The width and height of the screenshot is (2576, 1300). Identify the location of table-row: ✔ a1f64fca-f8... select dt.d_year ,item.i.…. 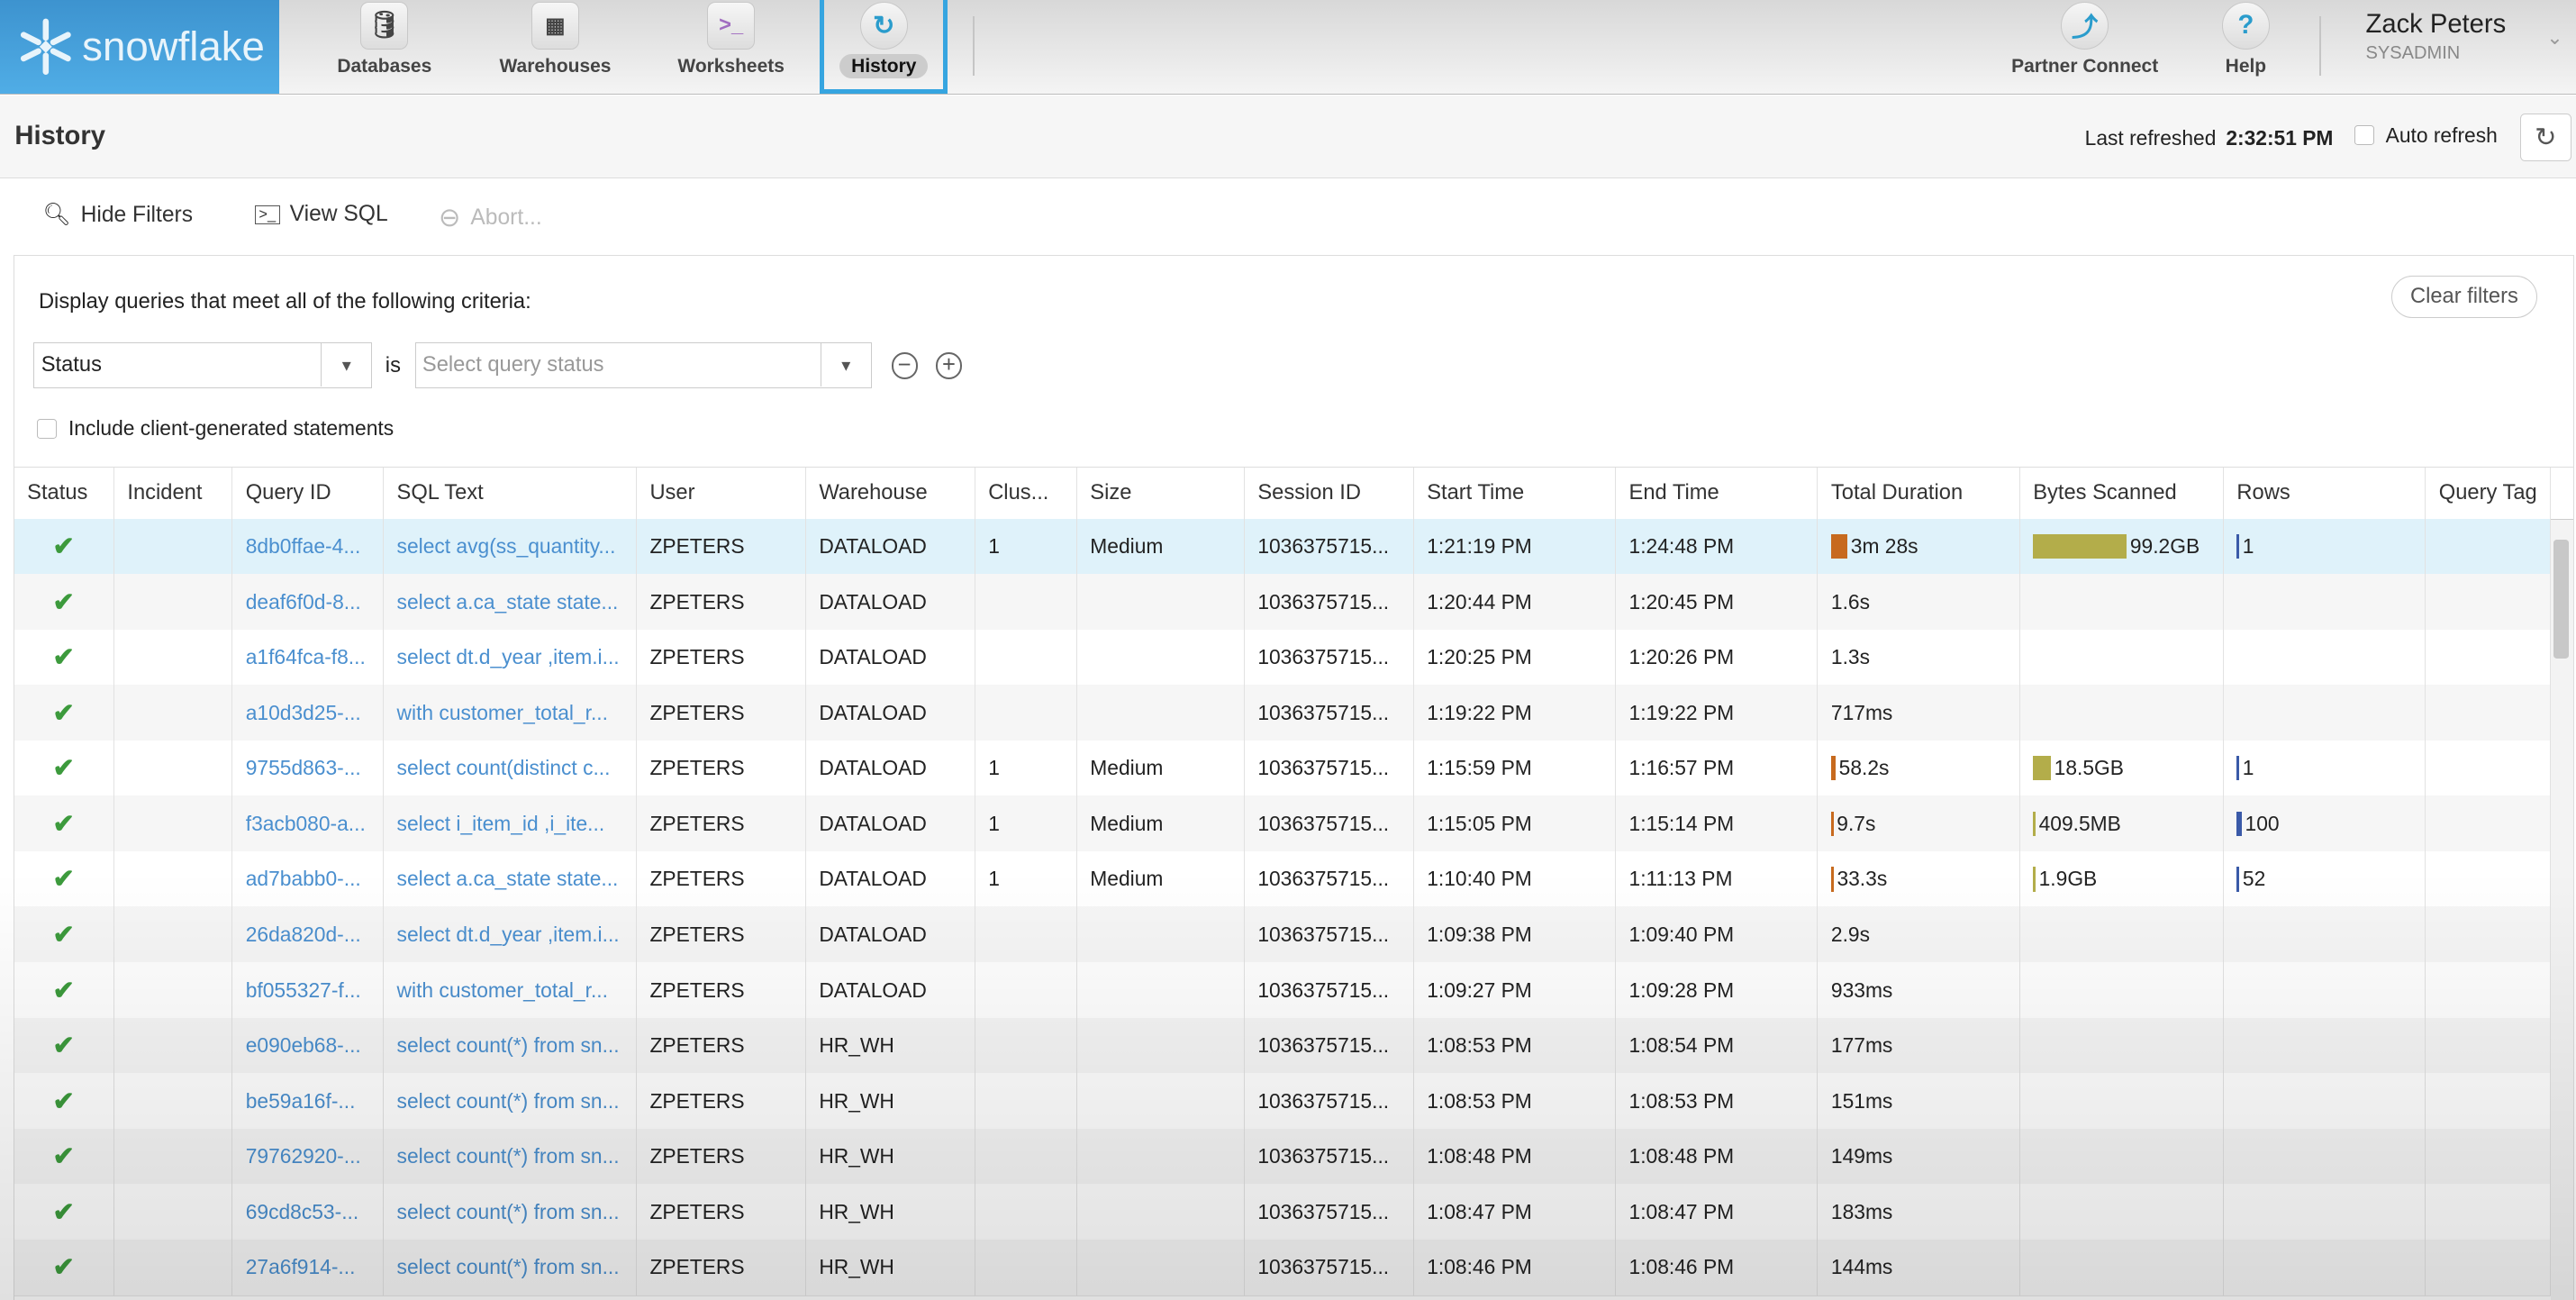
(1282, 657).